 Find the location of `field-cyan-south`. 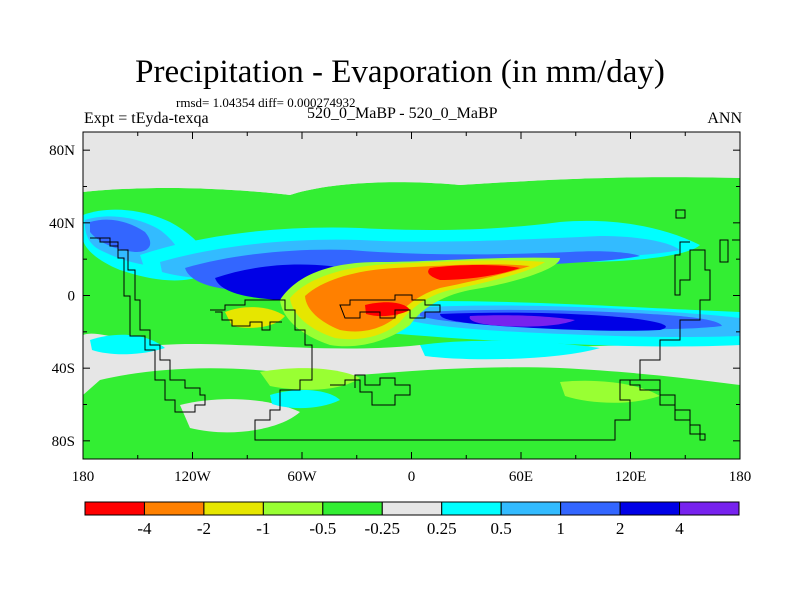

field-cyan-south is located at coordinates (127, 344).